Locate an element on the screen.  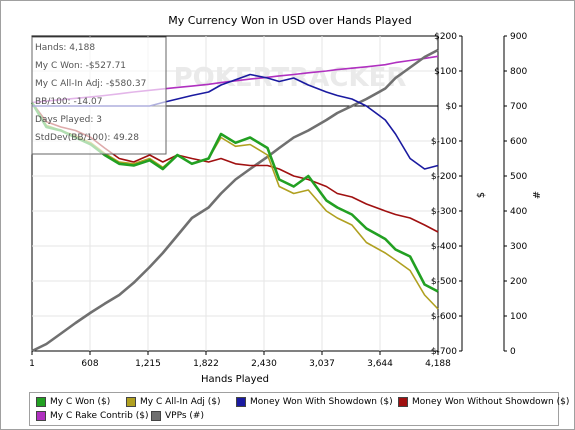
y-axis-left-label: $ is located at coordinates (481, 195).